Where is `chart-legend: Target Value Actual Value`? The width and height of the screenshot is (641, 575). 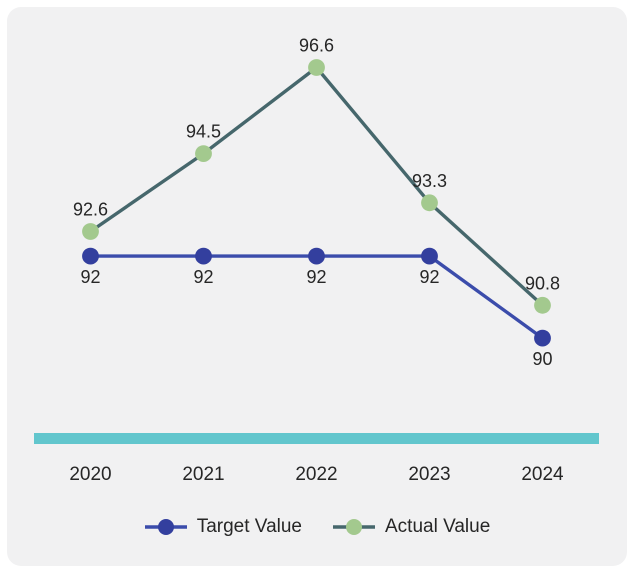
chart-legend: Target Value Actual Value is located at coordinates (317, 527).